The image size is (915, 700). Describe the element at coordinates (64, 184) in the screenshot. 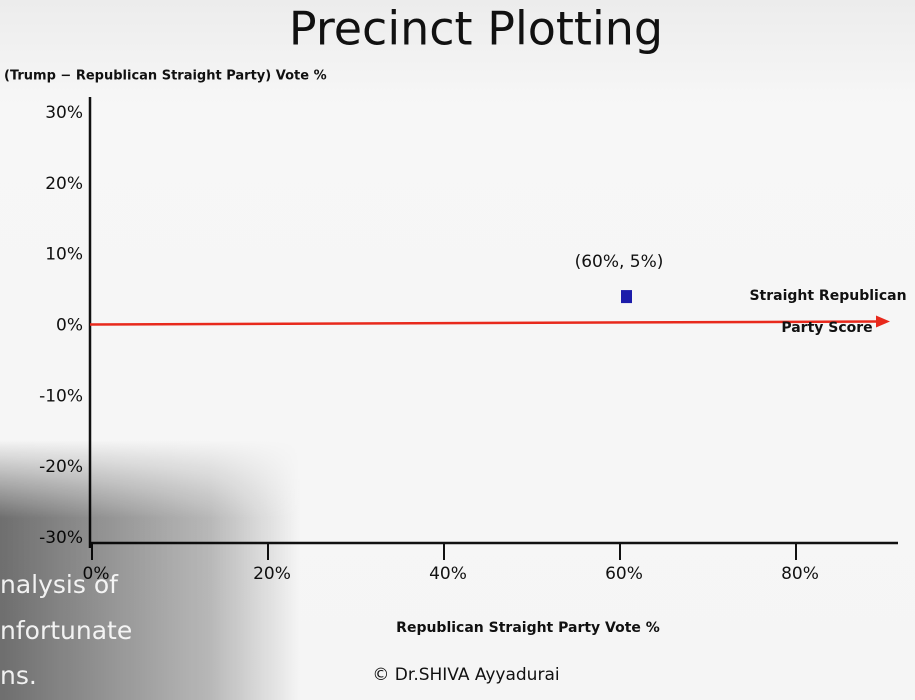

I see `y-tick-label: 20%` at that location.